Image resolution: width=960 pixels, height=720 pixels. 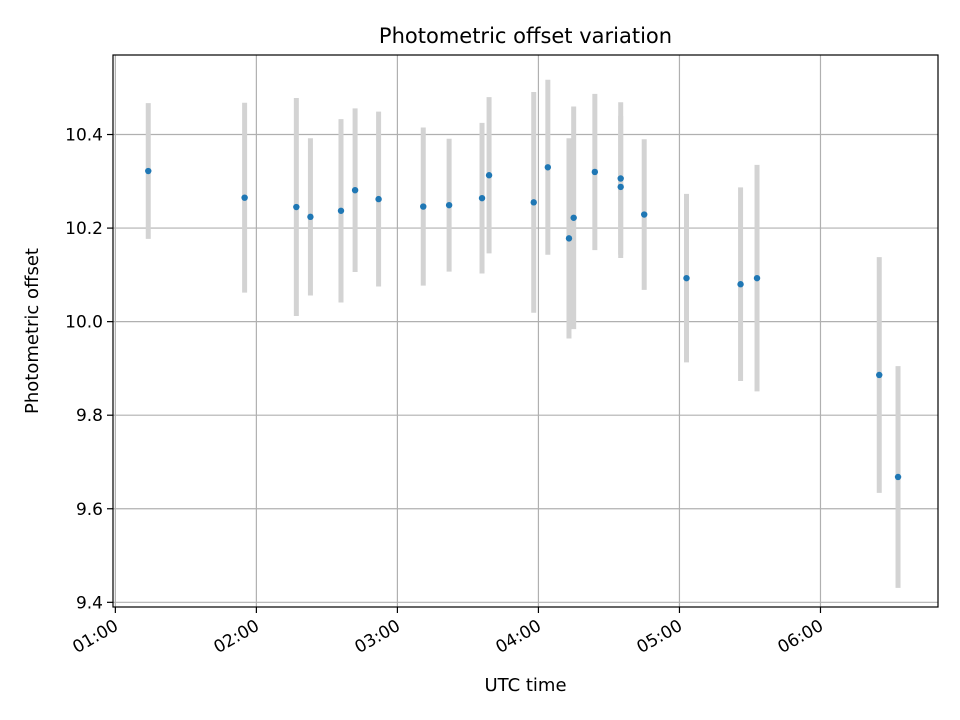 What do you see at coordinates (525, 685) in the screenshot?
I see `x-axis-label: UTC time` at bounding box center [525, 685].